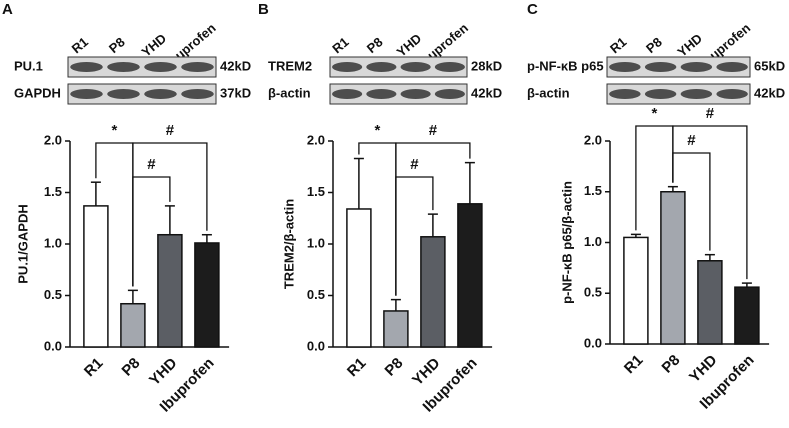 The width and height of the screenshot is (789, 428). I want to click on blot-size: 28kD, so click(486, 65).